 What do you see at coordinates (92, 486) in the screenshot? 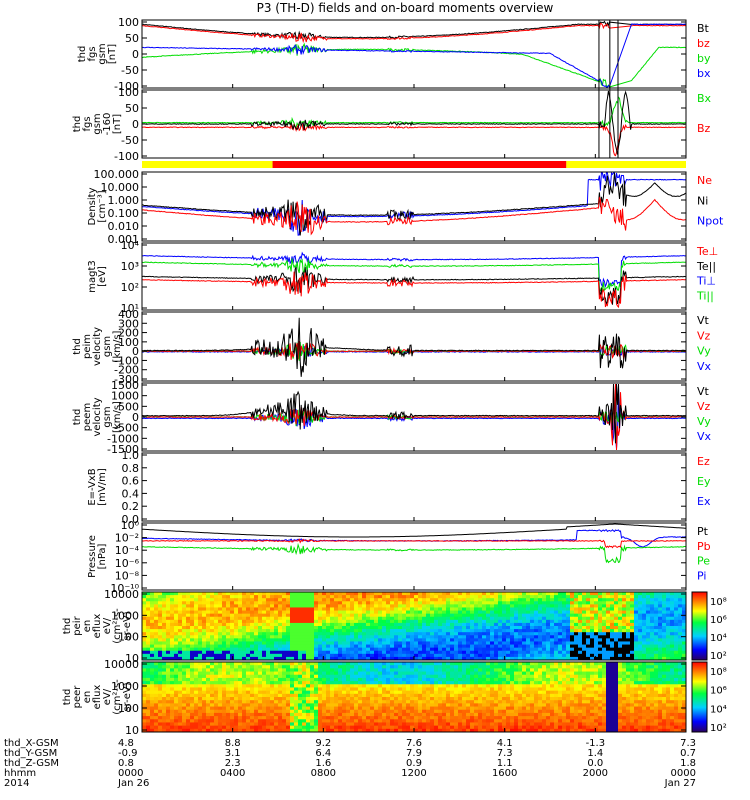
I see `y-label-line: E=-VxB` at bounding box center [92, 486].